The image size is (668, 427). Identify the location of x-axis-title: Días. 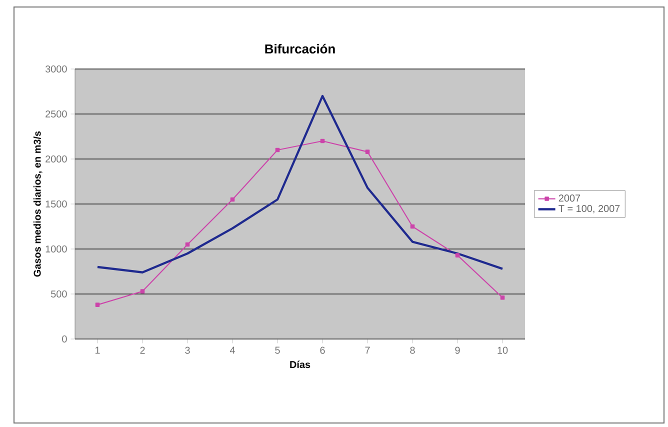
(300, 364).